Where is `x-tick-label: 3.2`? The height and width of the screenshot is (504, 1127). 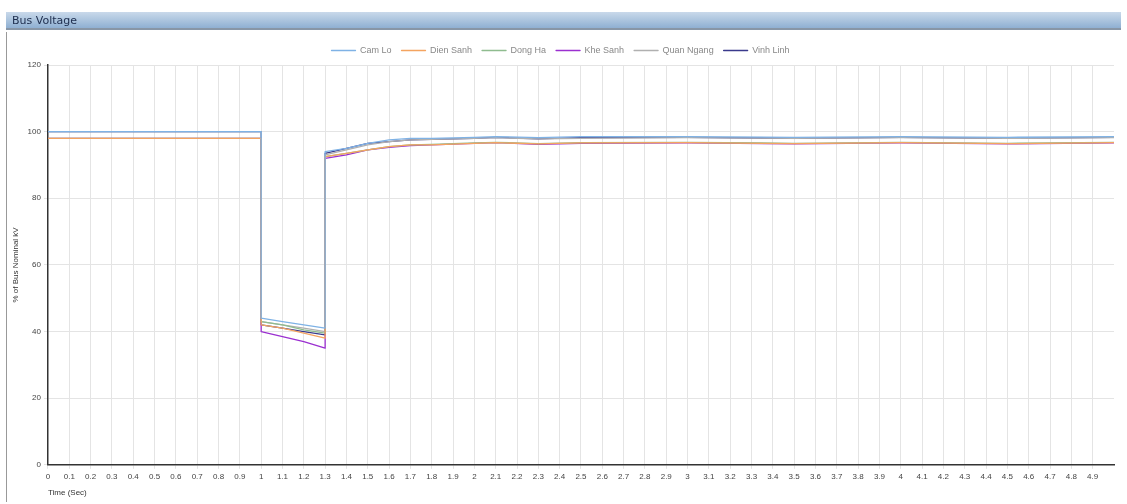 x-tick-label: 3.2 is located at coordinates (730, 476).